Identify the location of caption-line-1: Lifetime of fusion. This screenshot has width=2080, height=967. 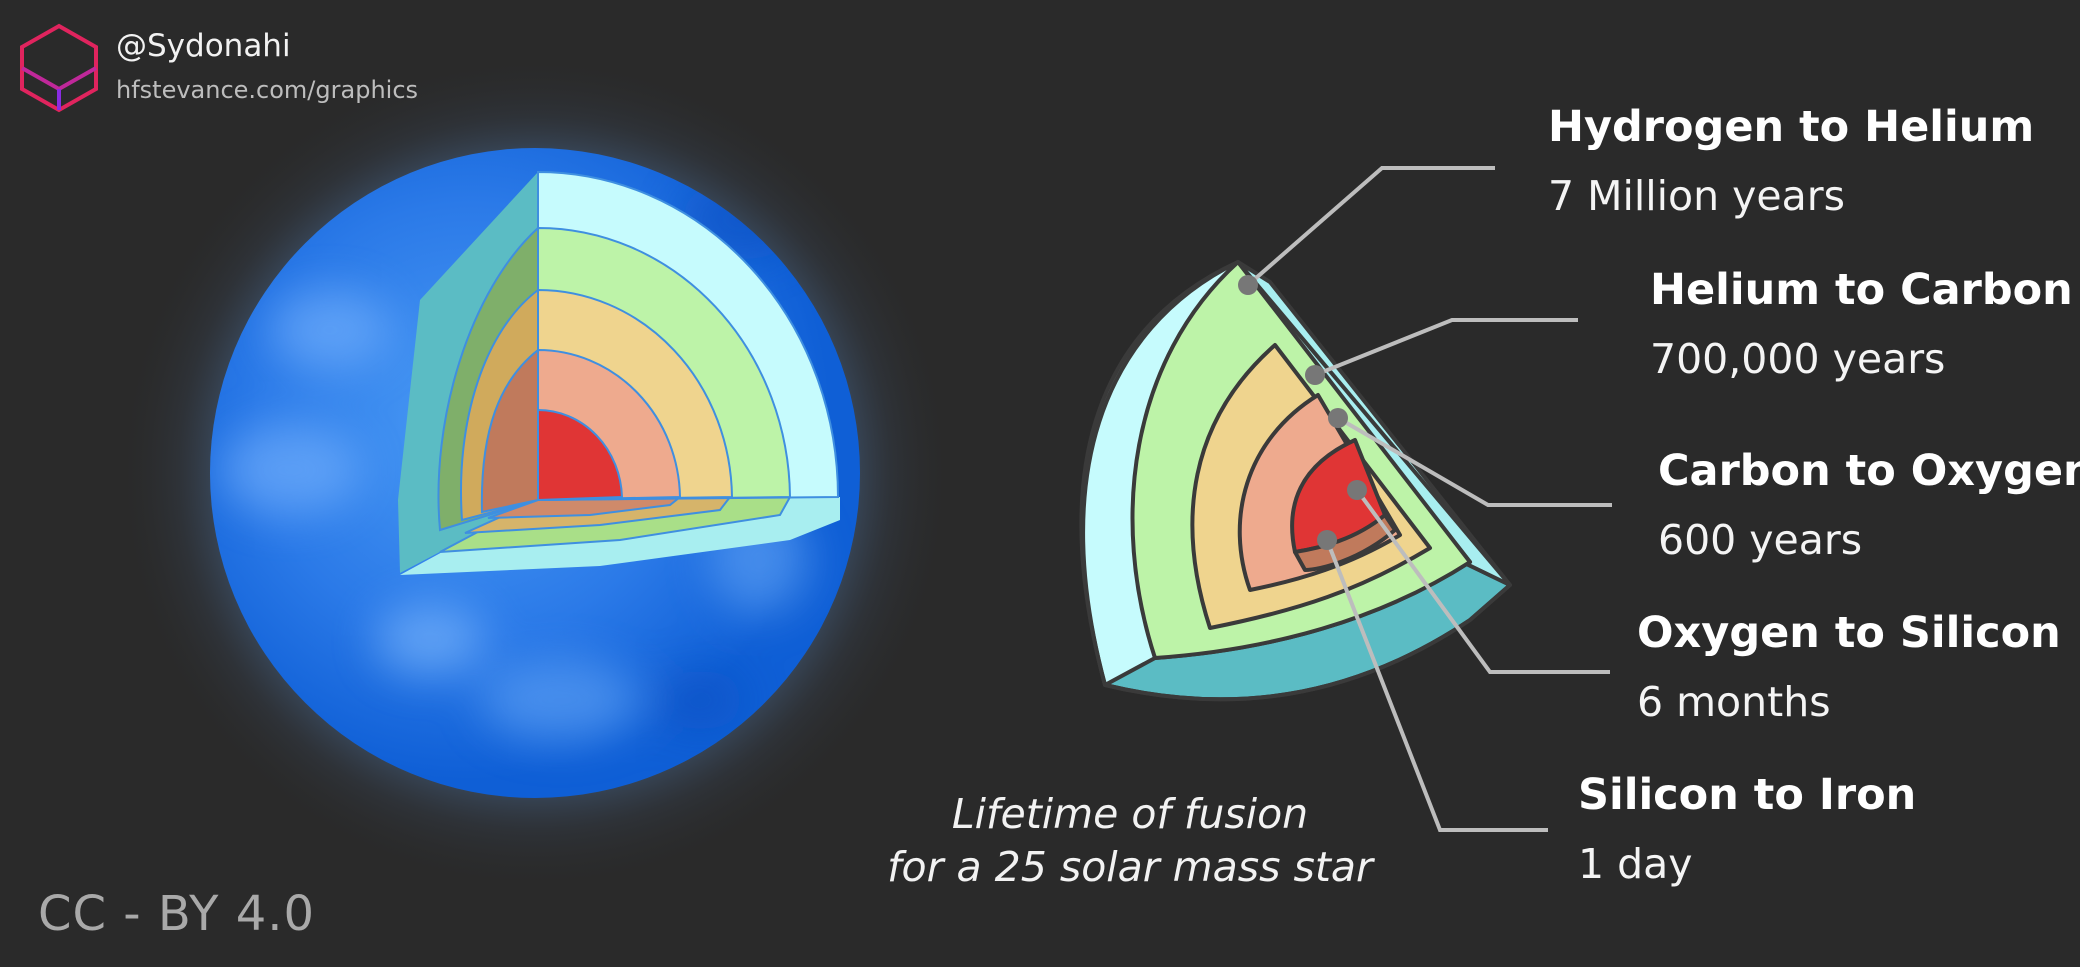
(1130, 814).